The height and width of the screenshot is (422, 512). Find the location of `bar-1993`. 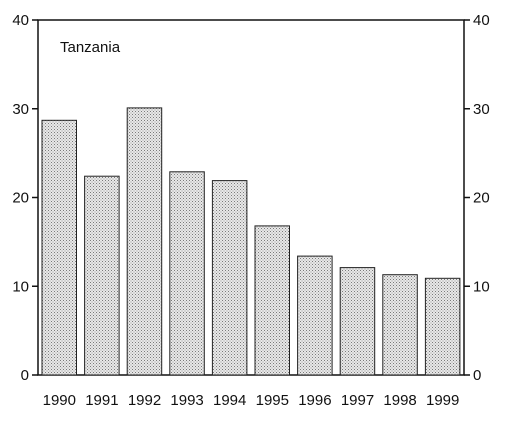

bar-1993 is located at coordinates (187, 273).